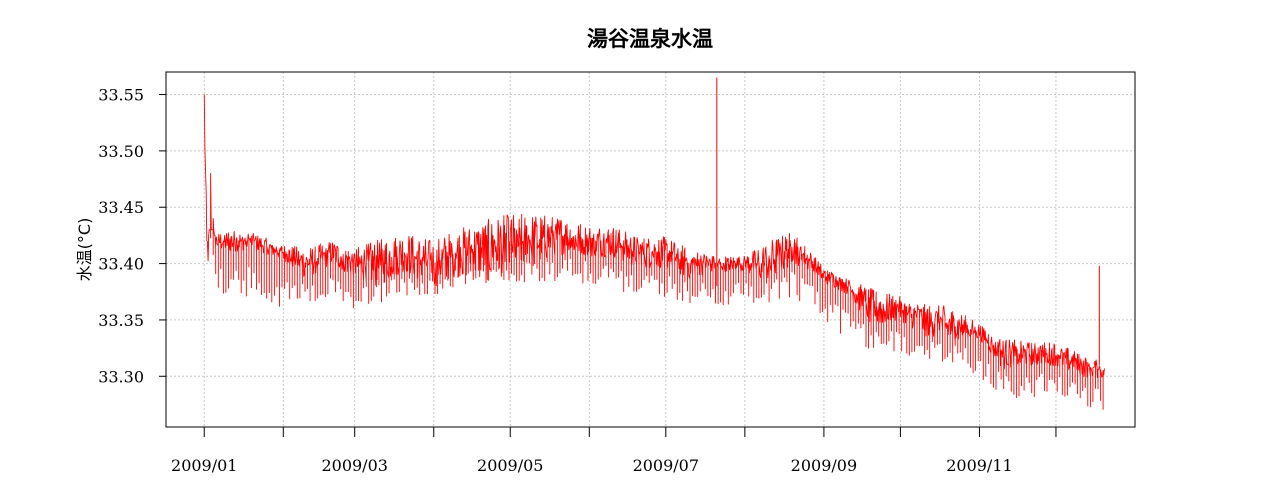 The width and height of the screenshot is (1280, 500). What do you see at coordinates (510, 465) in the screenshot?
I see `x-tick-label: 2009/05` at bounding box center [510, 465].